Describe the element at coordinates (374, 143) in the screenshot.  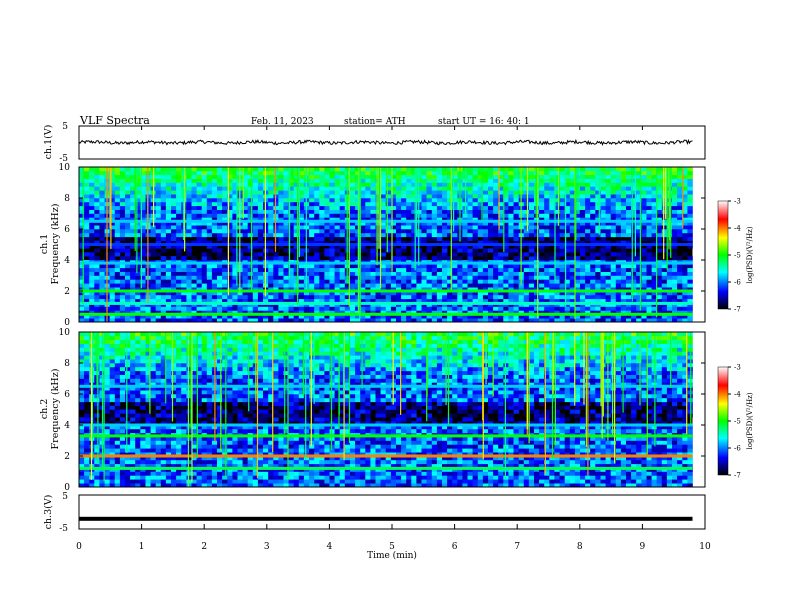
I see `ch1-panel: 5 -5 ch.1(V)` at that location.